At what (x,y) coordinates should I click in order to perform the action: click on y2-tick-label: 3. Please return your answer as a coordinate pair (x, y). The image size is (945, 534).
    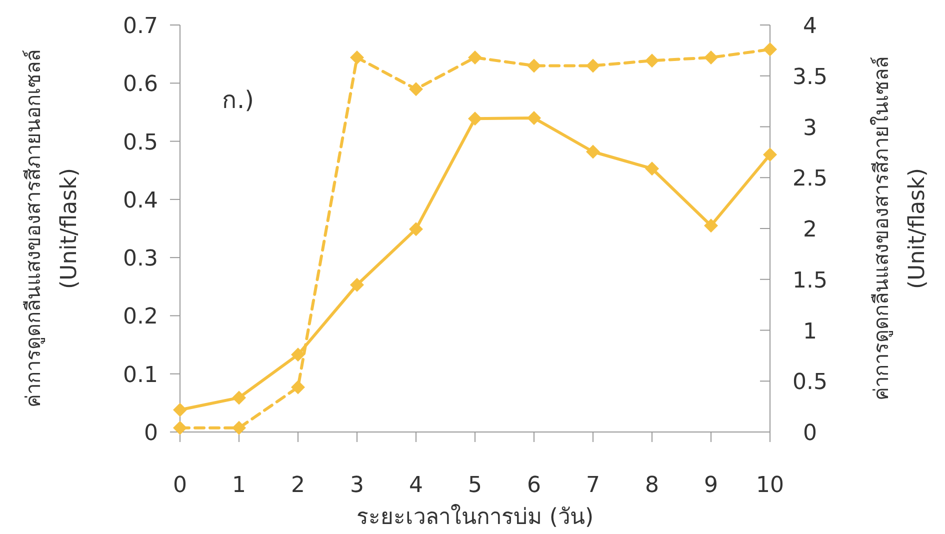
    Looking at the image, I should click on (810, 128).